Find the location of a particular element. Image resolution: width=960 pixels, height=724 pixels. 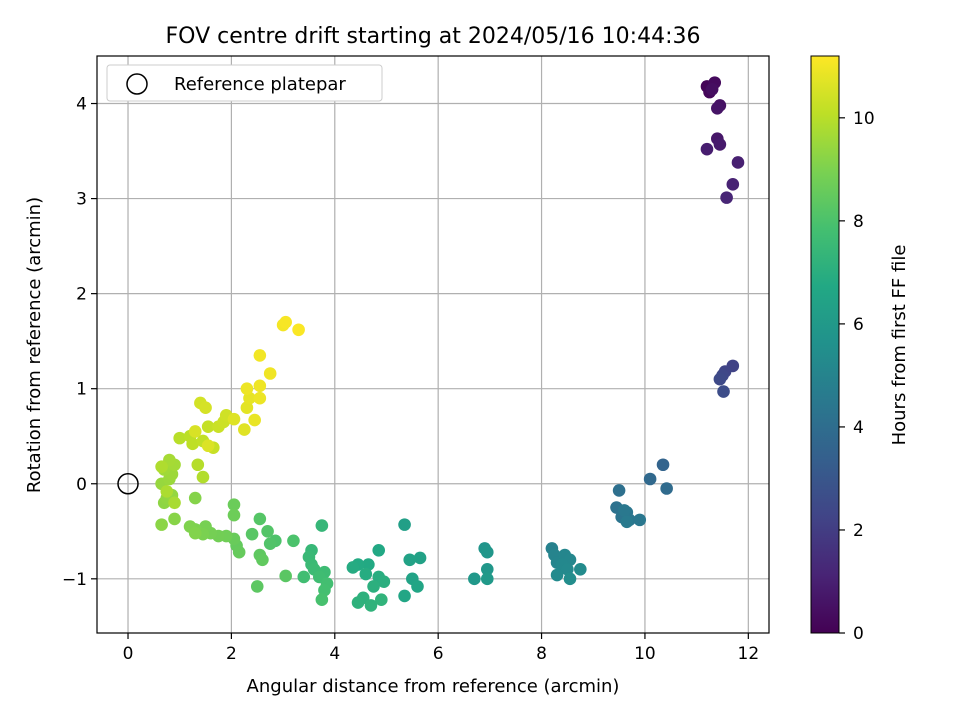

colorbar-label: Hours from first FF file is located at coordinates (899, 345).